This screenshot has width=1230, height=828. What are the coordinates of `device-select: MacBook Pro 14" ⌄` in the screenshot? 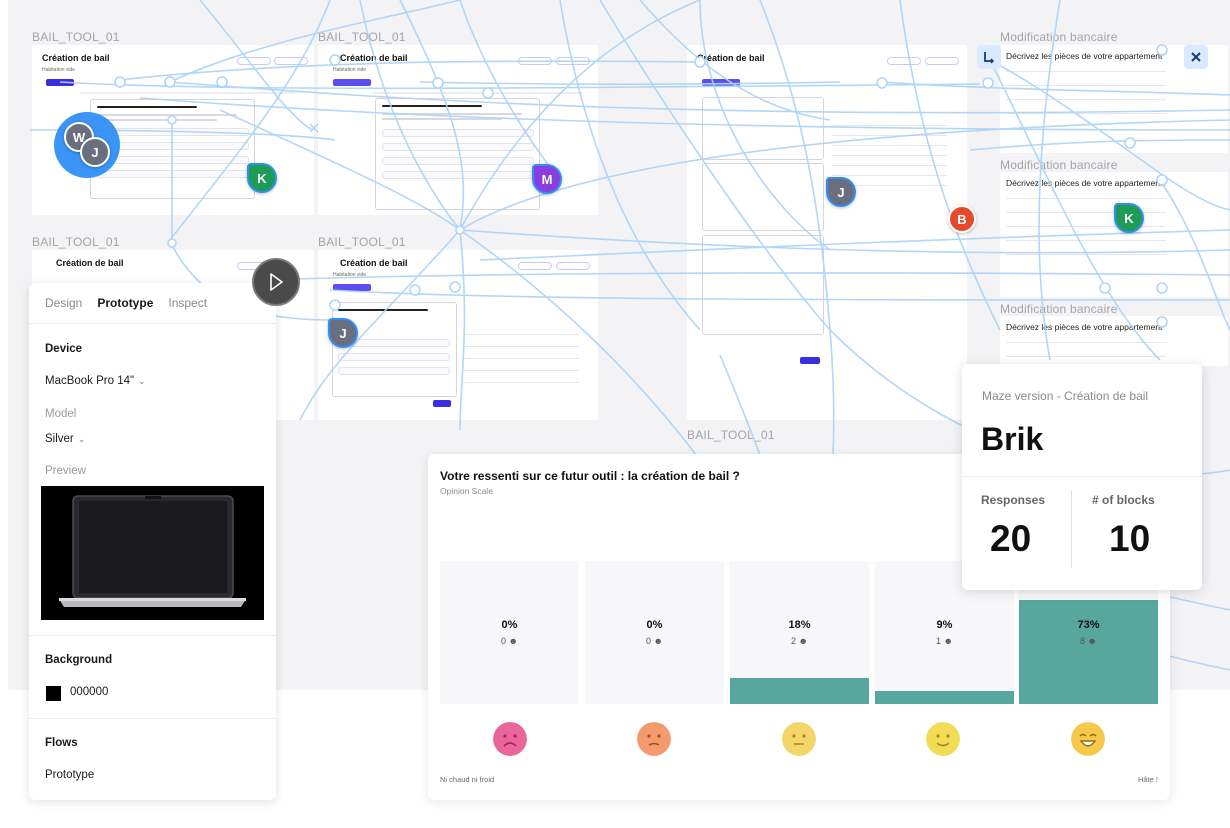 It's located at (95, 381).